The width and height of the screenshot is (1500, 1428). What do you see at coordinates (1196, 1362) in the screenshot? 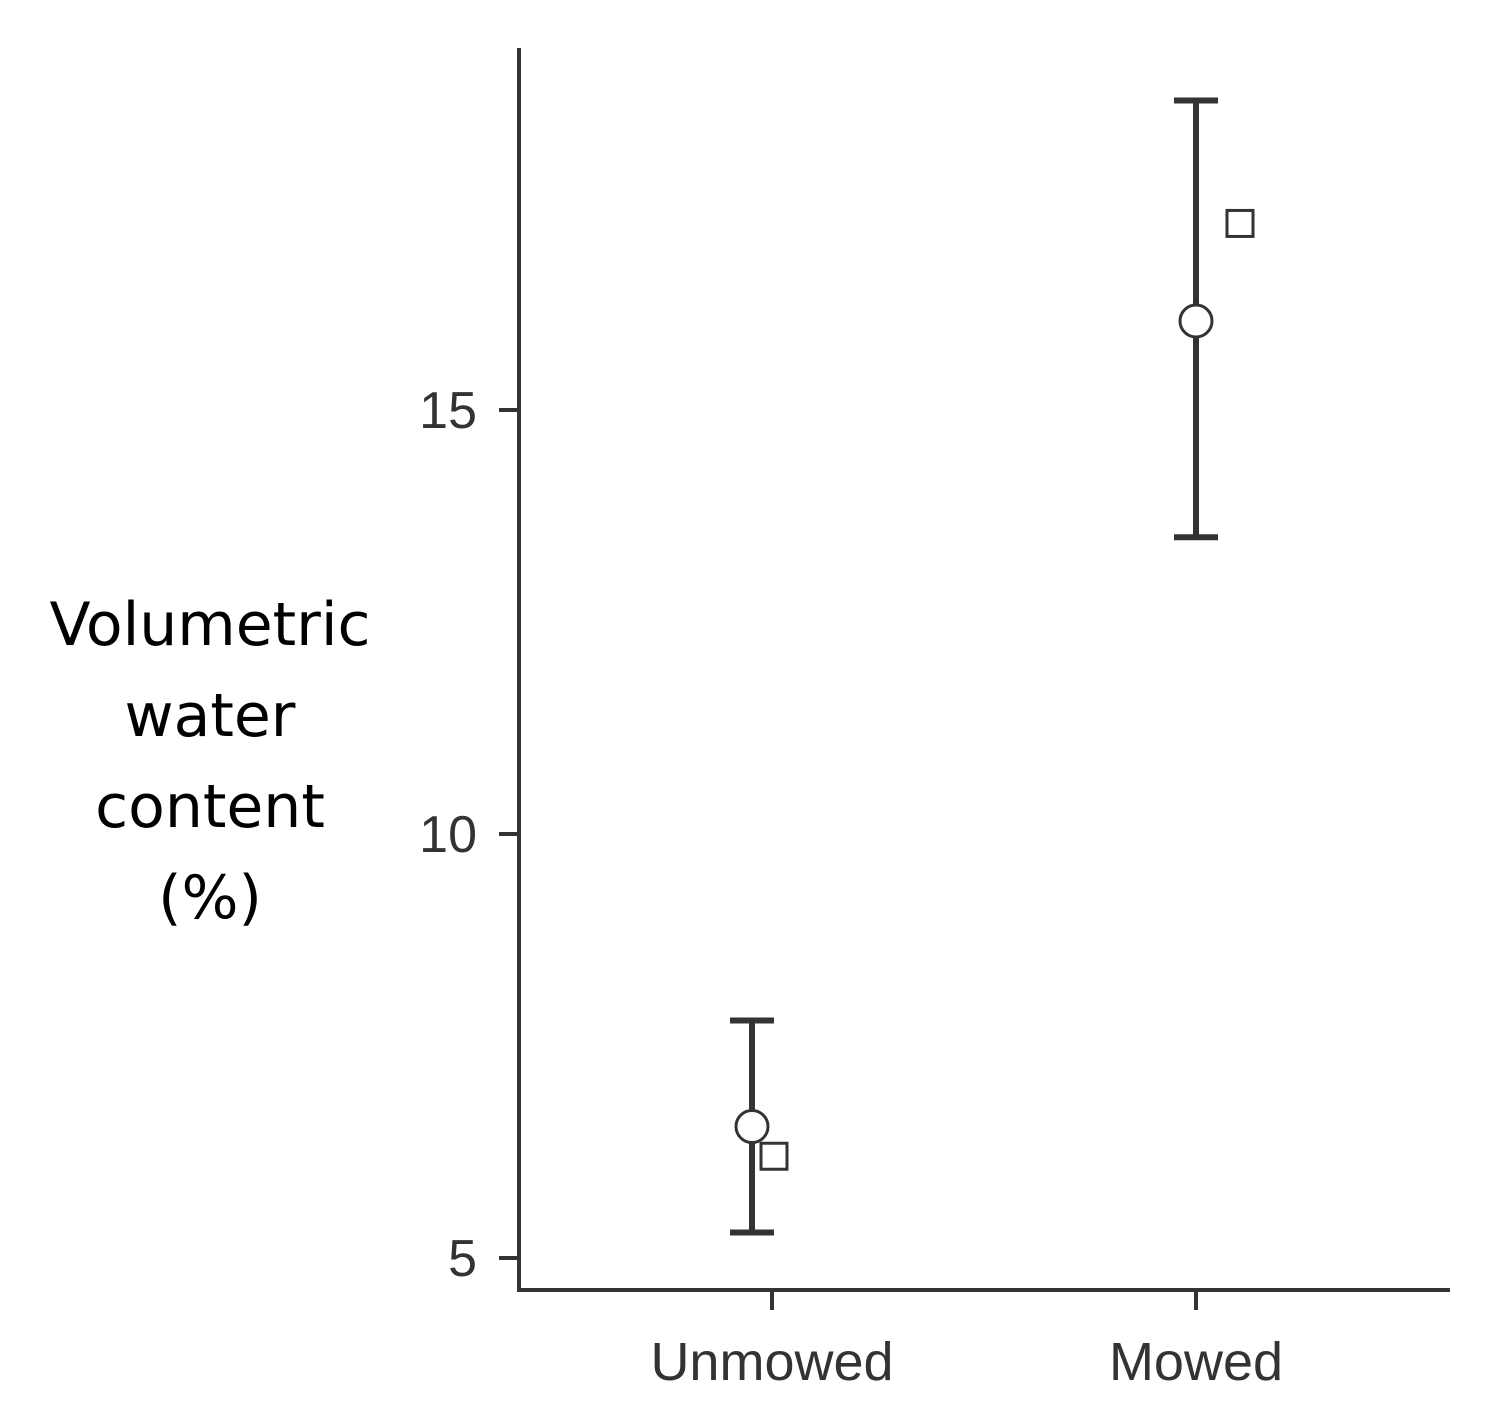
I see `x-tick-label: Mowed` at bounding box center [1196, 1362].